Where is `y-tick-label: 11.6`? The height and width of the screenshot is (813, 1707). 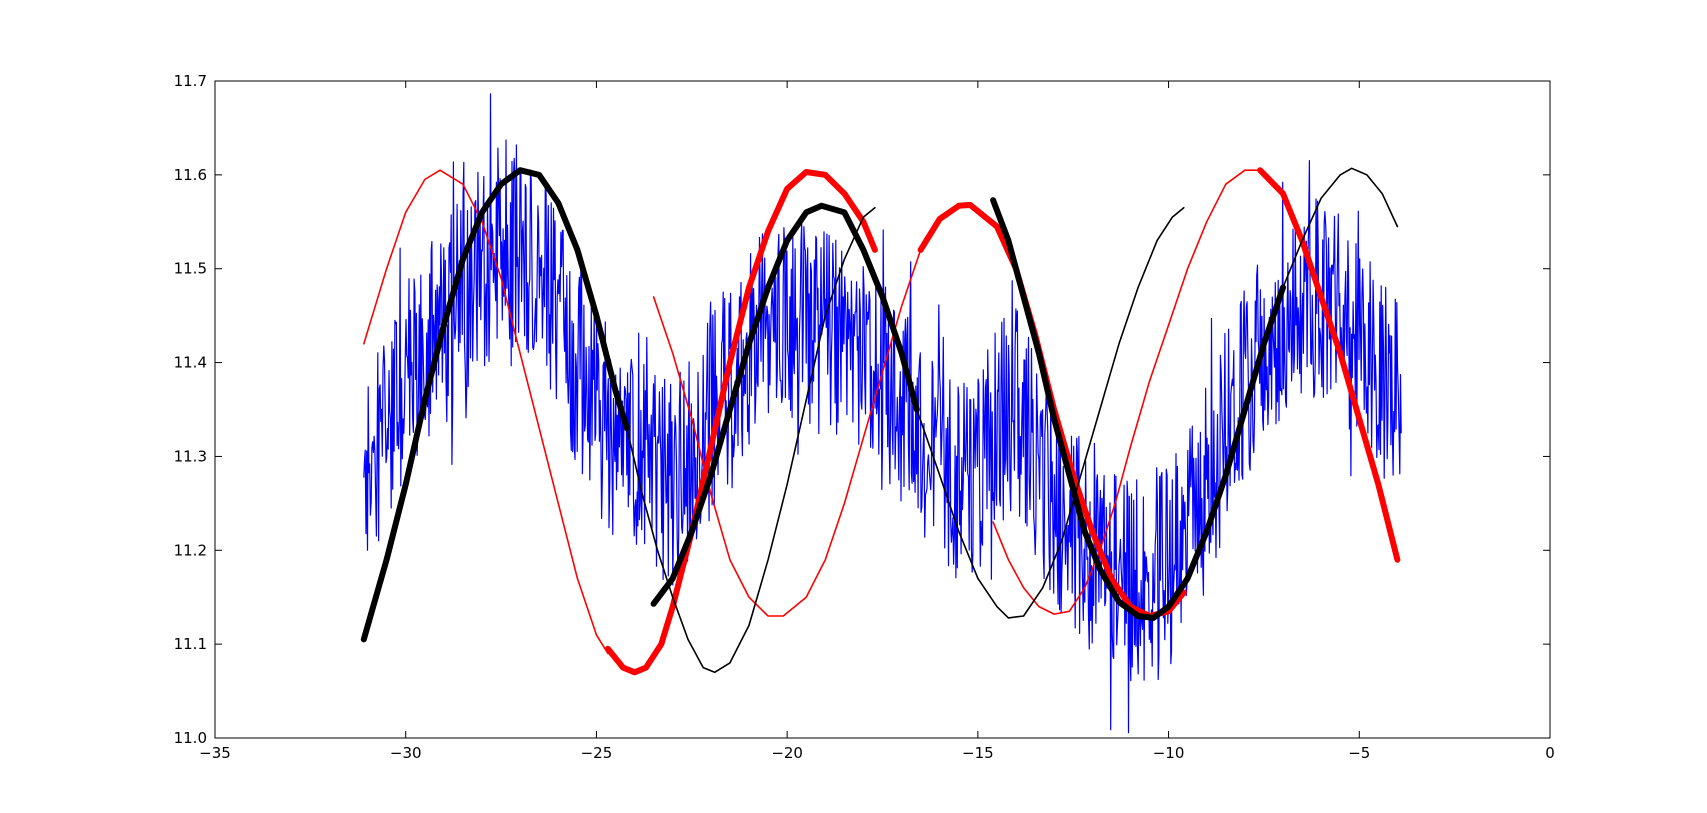
y-tick-label: 11.6 is located at coordinates (190, 175).